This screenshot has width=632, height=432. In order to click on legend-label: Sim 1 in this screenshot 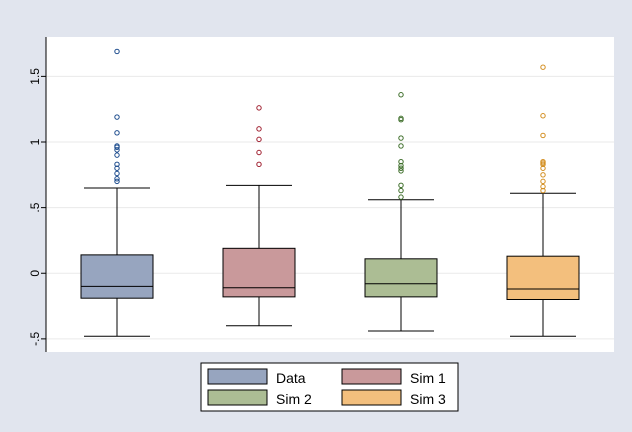, I will do `click(428, 378)`.